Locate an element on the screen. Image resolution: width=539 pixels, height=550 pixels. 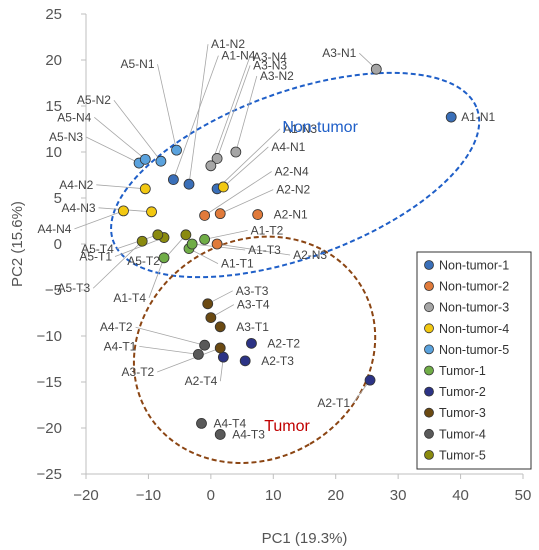
label-a3-t4: A3-T4 is located at coordinates (253, 305).